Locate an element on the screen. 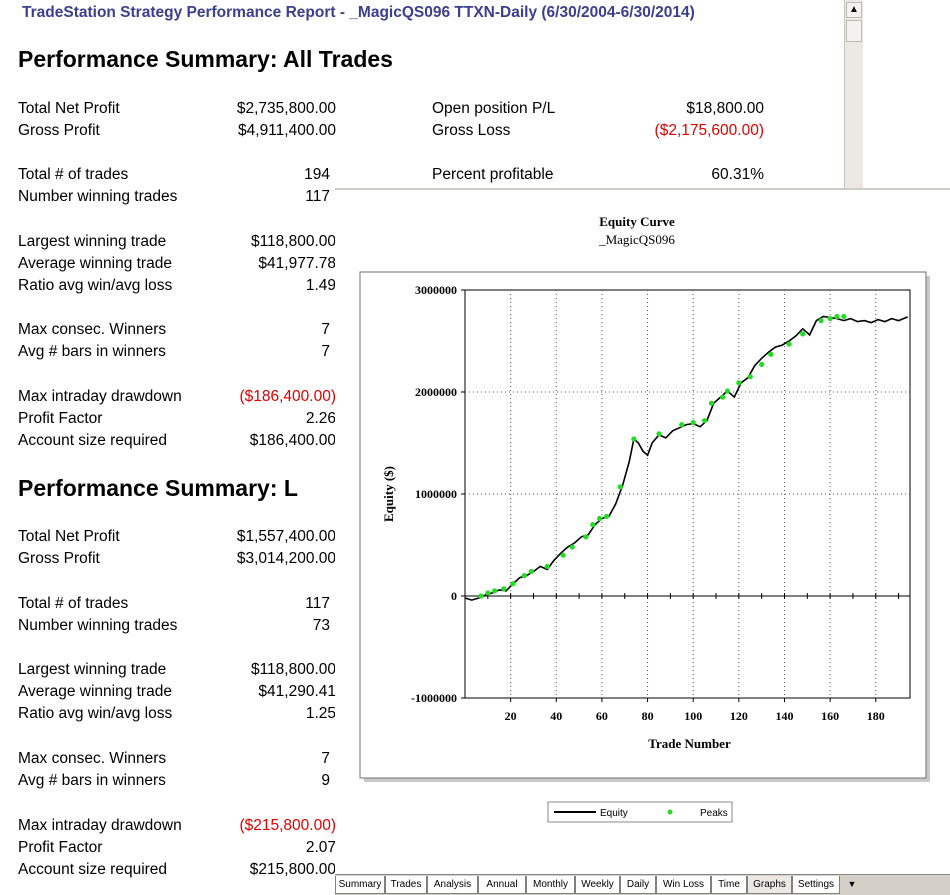  tab-weekly: Weekly is located at coordinates (597, 885).